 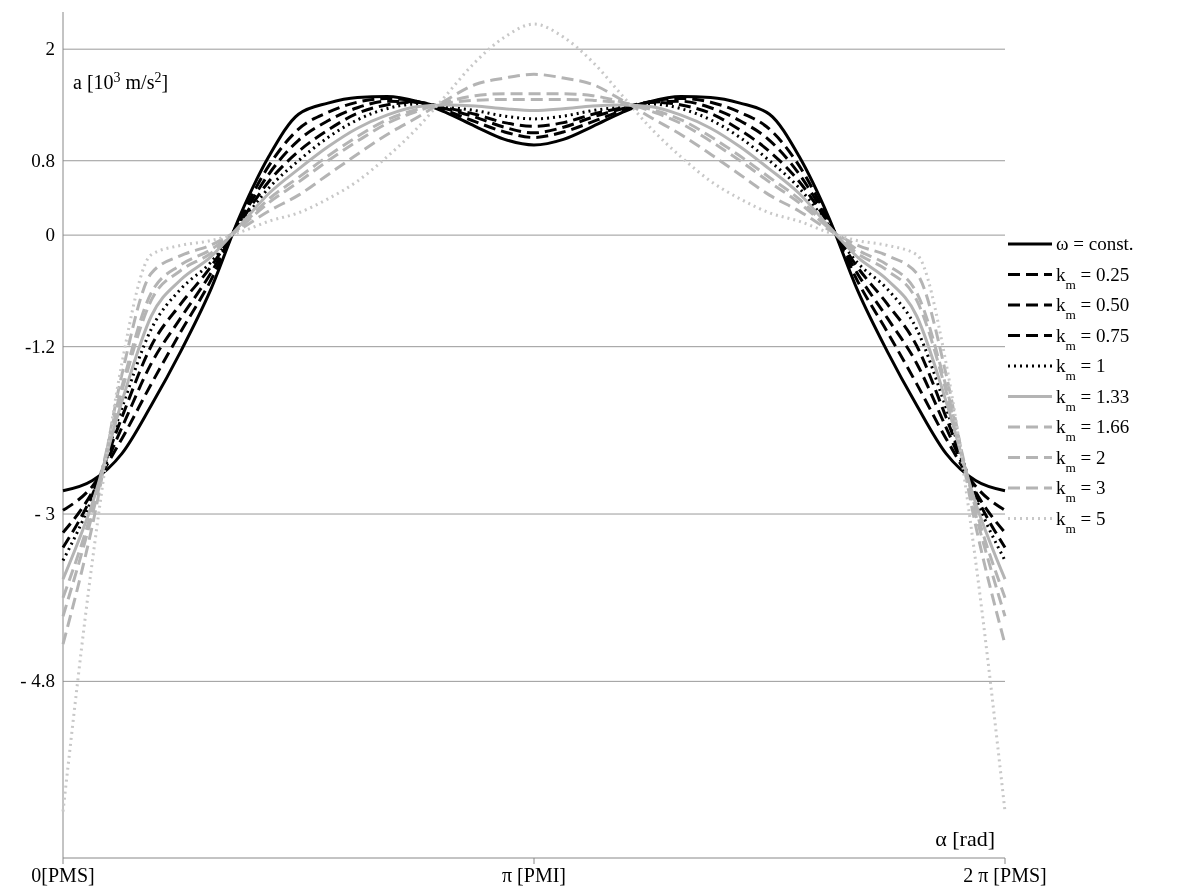 I want to click on y-tick-label: 0.8, so click(x=43, y=160).